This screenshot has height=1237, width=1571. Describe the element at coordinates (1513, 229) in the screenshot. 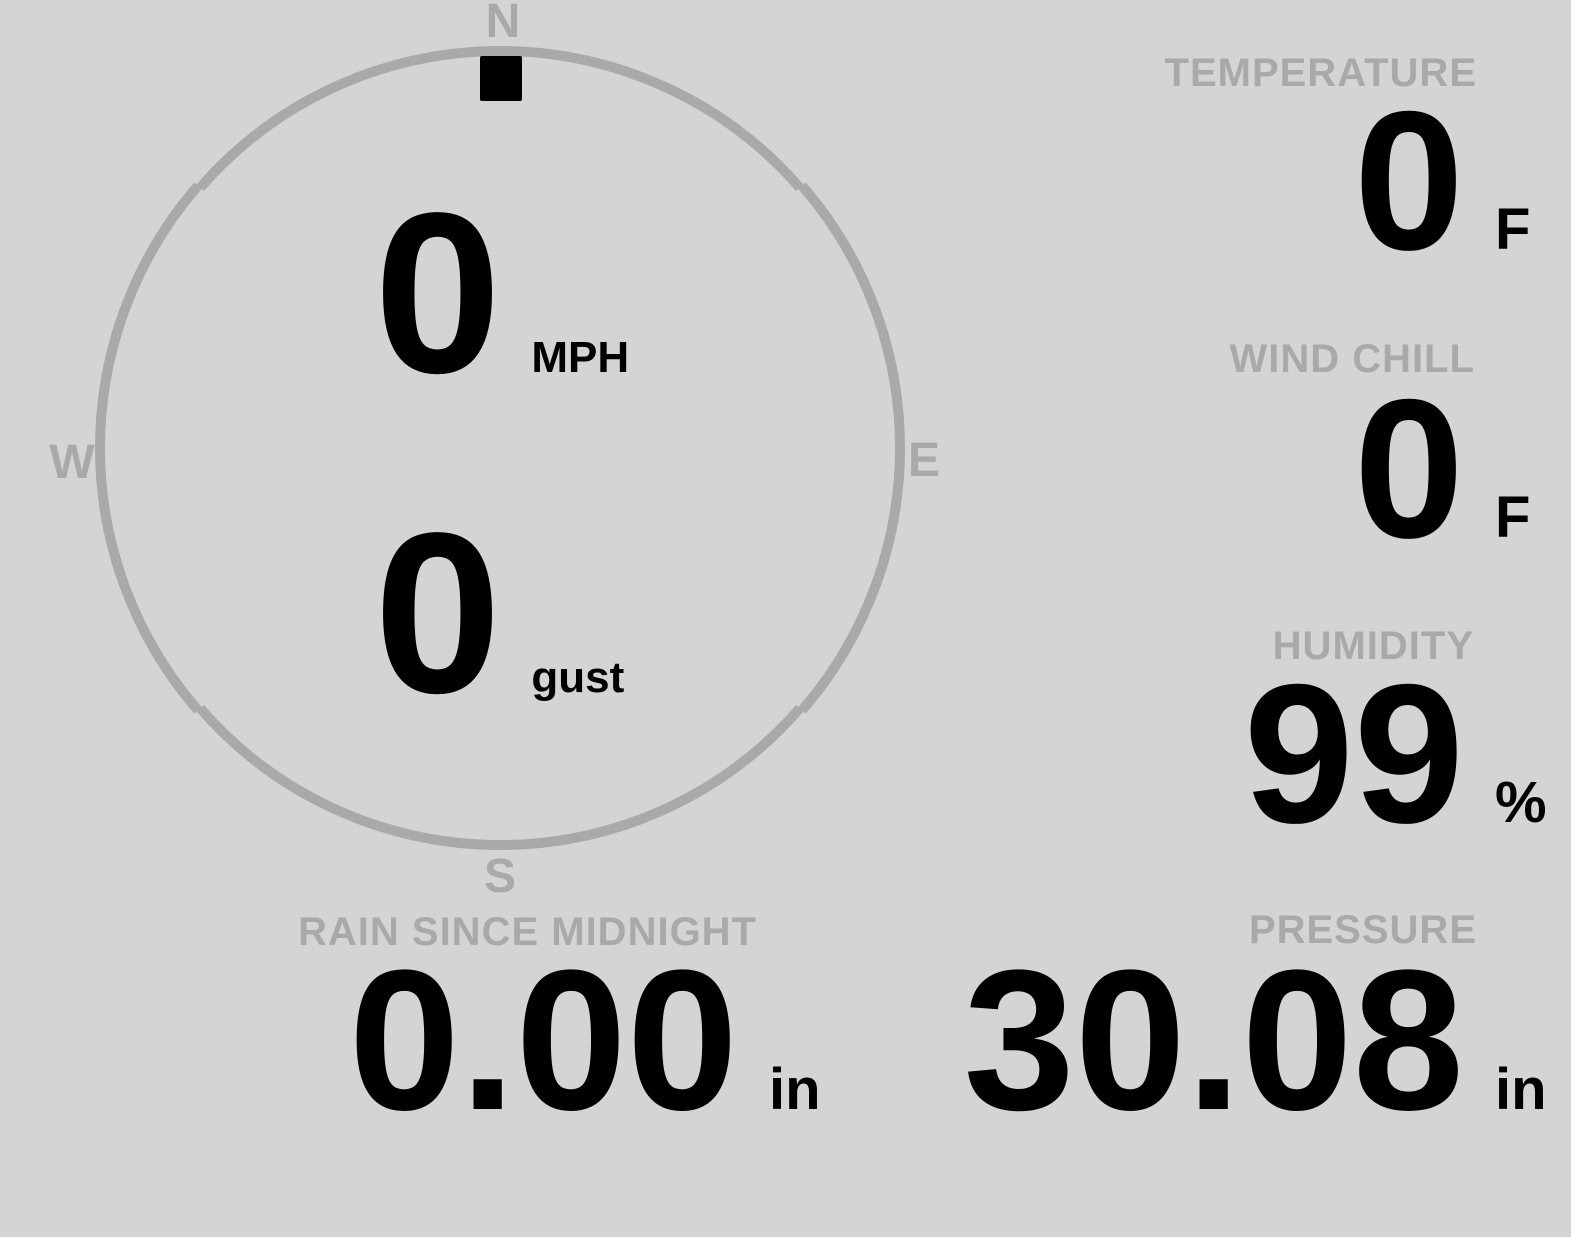

I see `temperature-unit: F` at that location.